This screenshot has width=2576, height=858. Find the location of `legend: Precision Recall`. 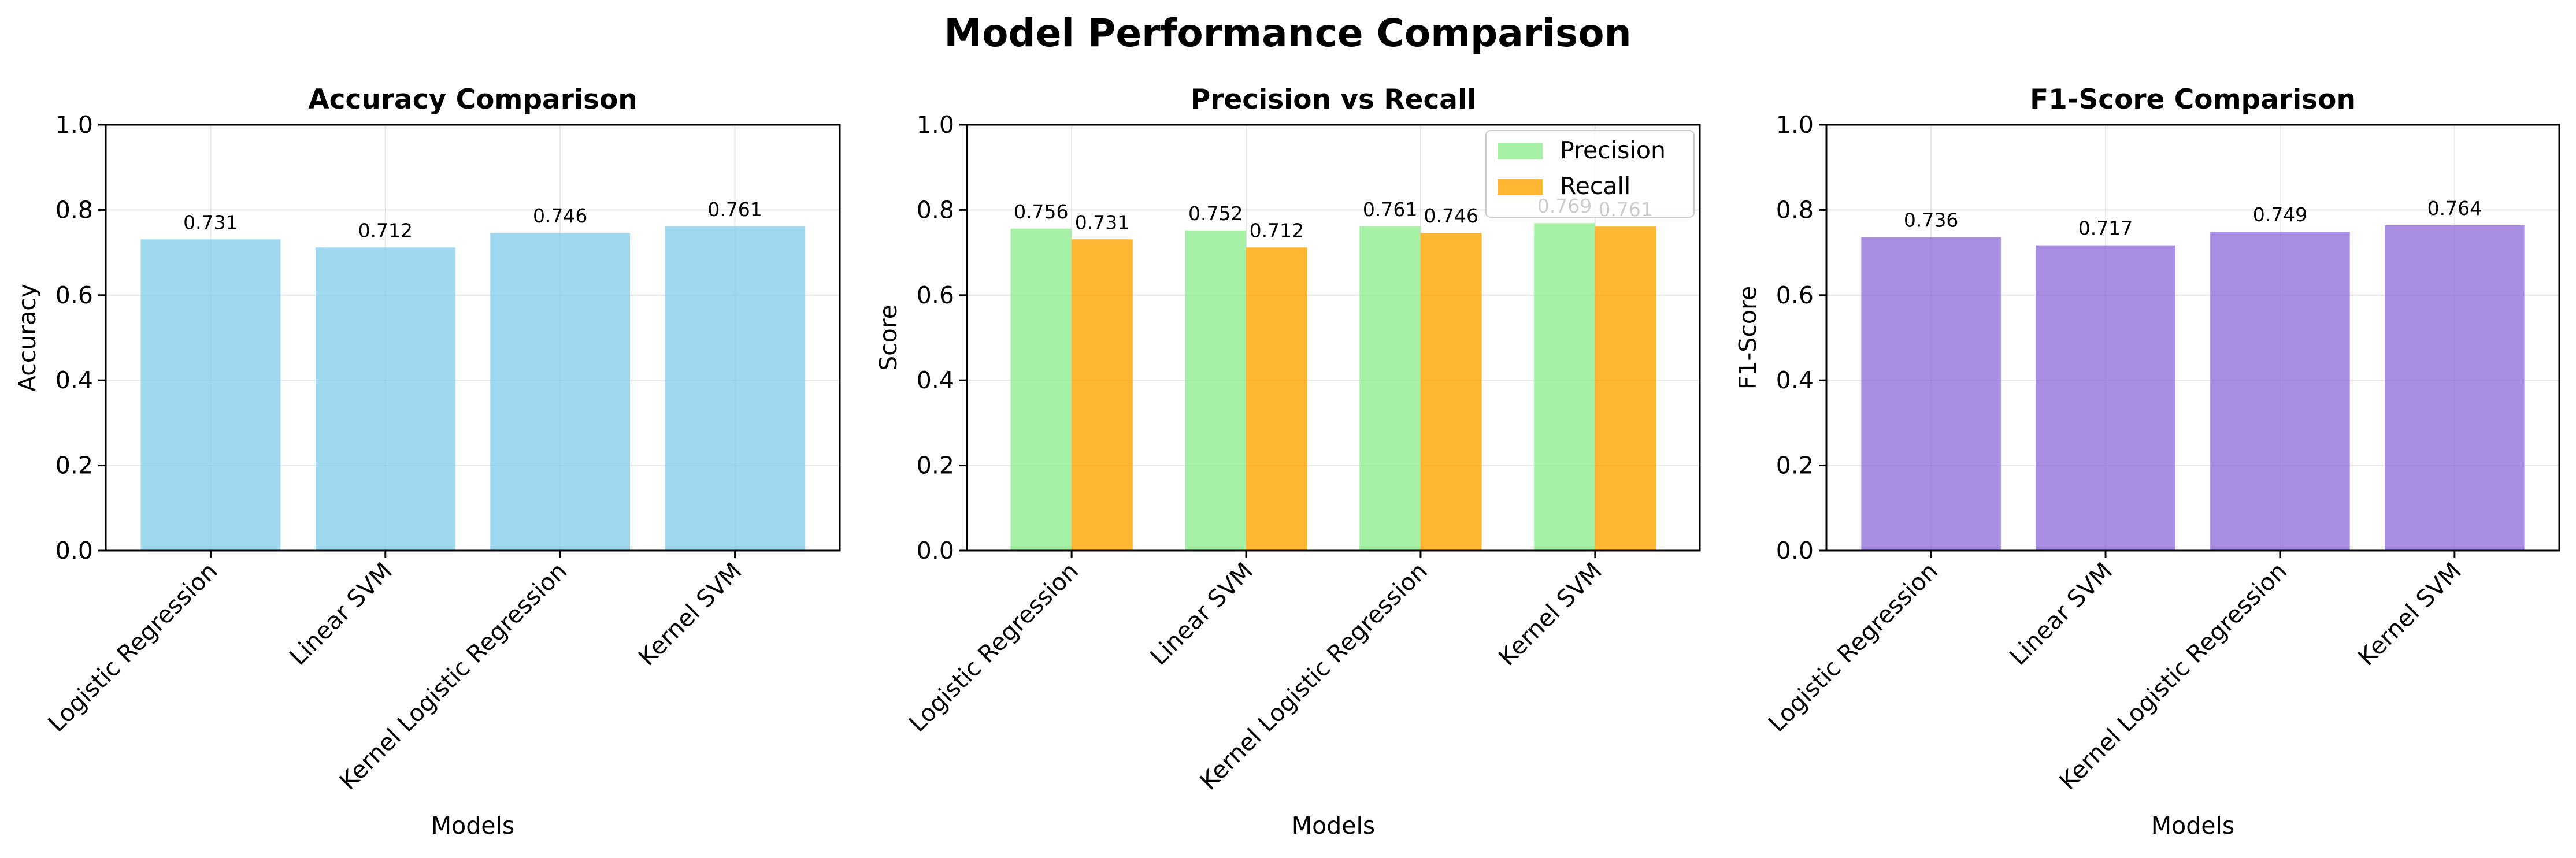

legend: Precision Recall is located at coordinates (1590, 174).